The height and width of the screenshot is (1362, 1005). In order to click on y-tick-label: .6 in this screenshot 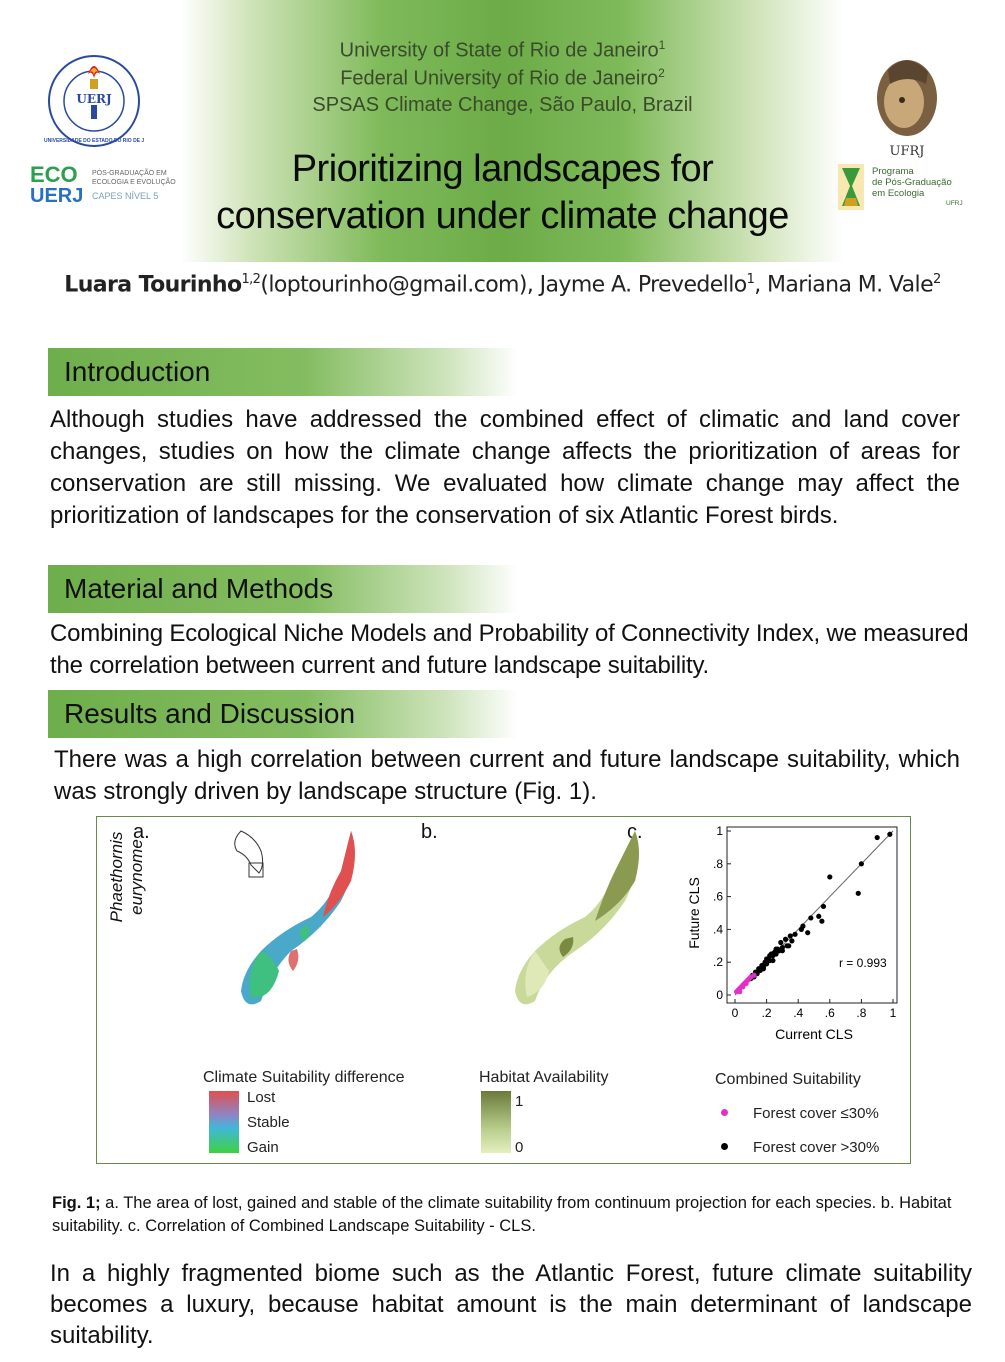, I will do `click(718, 897)`.